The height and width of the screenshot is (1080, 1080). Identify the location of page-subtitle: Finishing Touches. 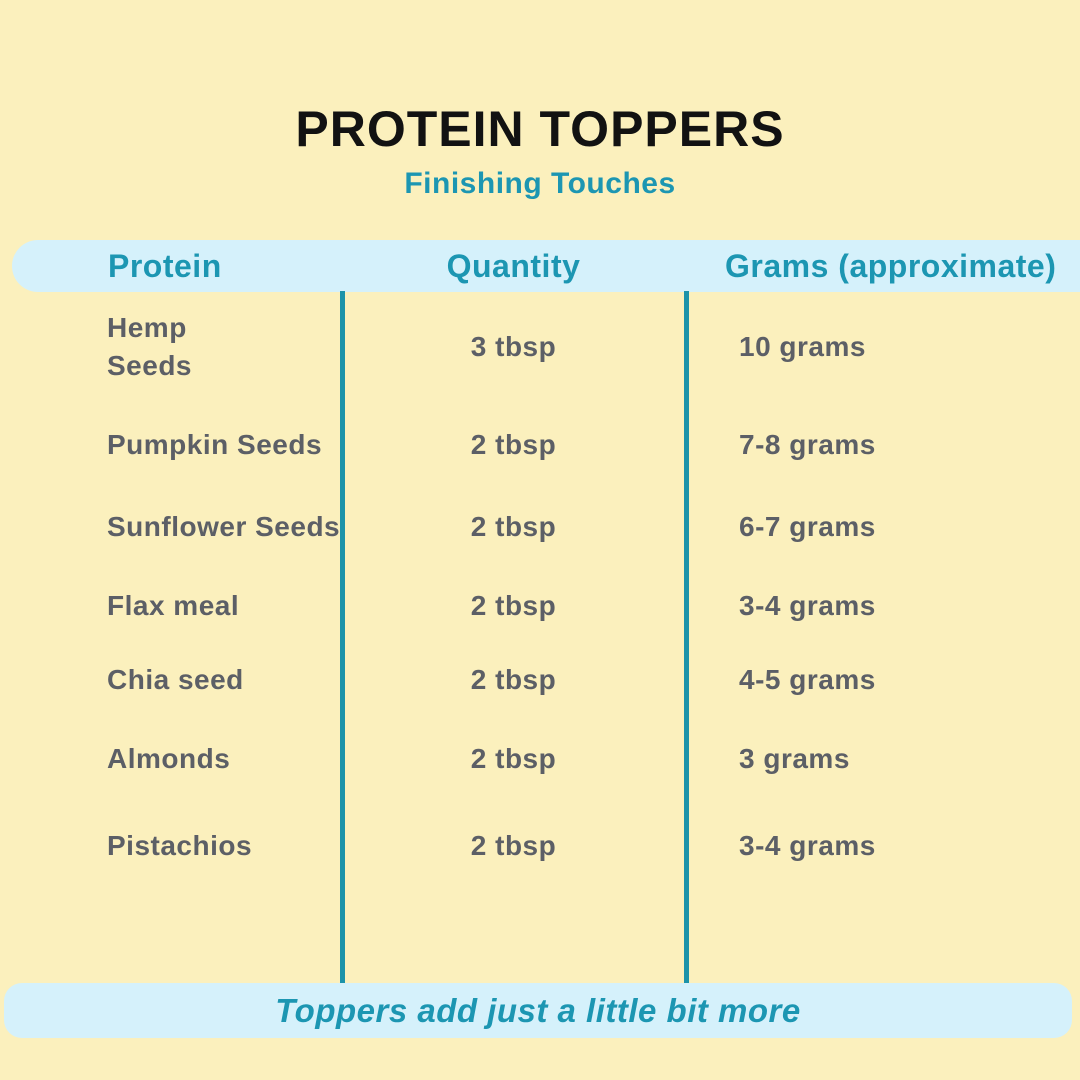
(540, 183).